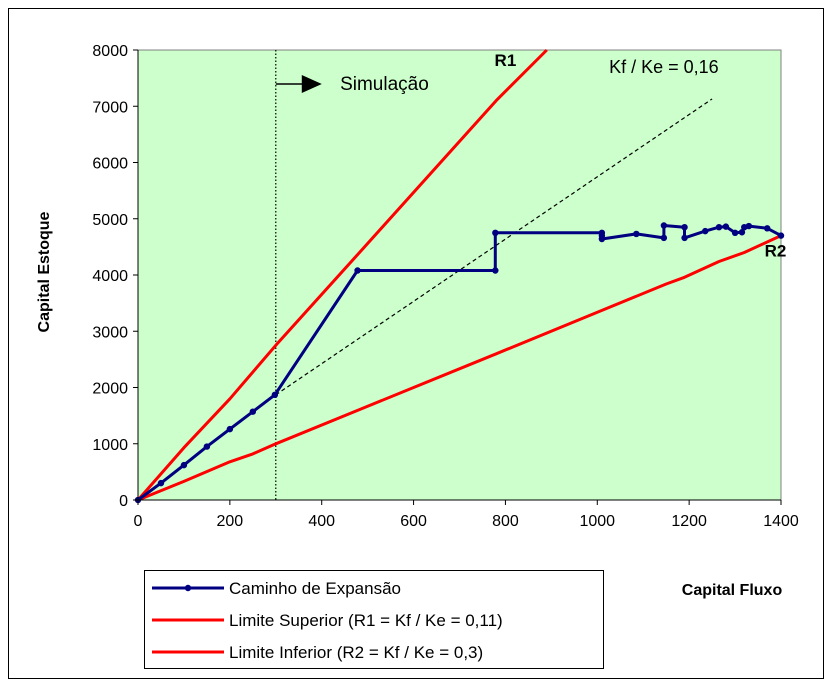 The image size is (832, 690). What do you see at coordinates (315, 588) in the screenshot?
I see `legend-label-0: Caminho de Expansão` at bounding box center [315, 588].